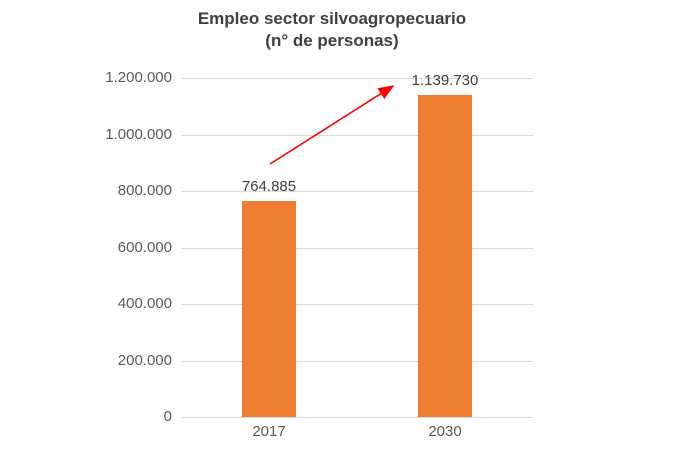 This screenshot has width=679, height=454. What do you see at coordinates (269, 186) in the screenshot?
I see `data-label-2017: 764.885` at bounding box center [269, 186].